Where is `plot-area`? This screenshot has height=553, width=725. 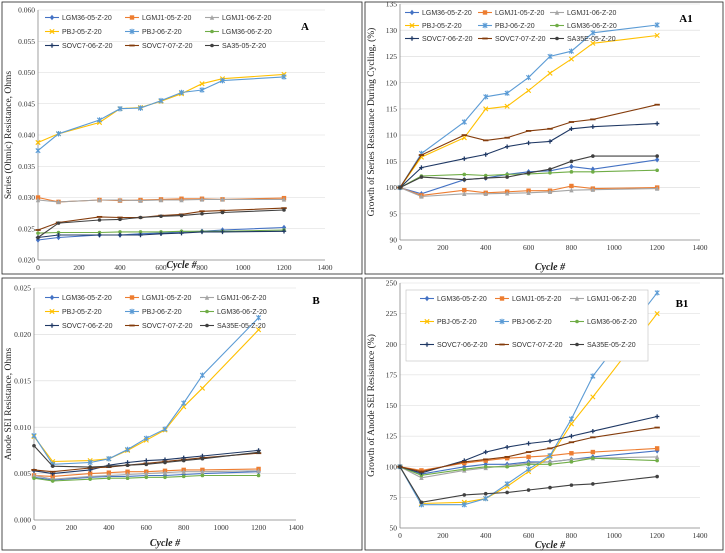
plot-area is located at coordinates (528, 110).